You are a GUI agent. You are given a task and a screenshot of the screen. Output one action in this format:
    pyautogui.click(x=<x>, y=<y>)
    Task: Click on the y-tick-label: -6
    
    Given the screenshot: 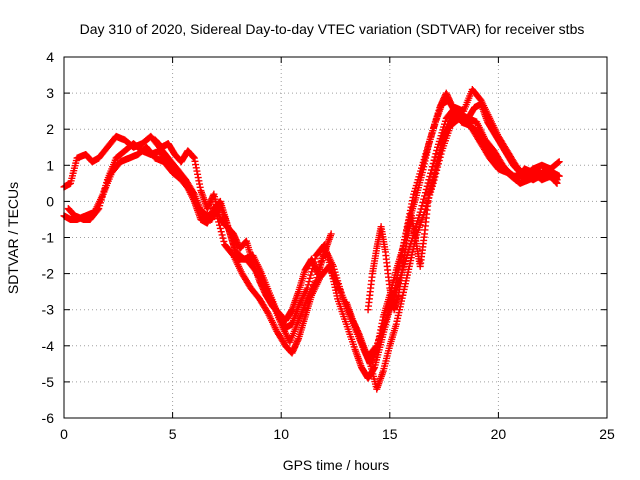 What is the action you would take?
    pyautogui.click(x=48, y=418)
    